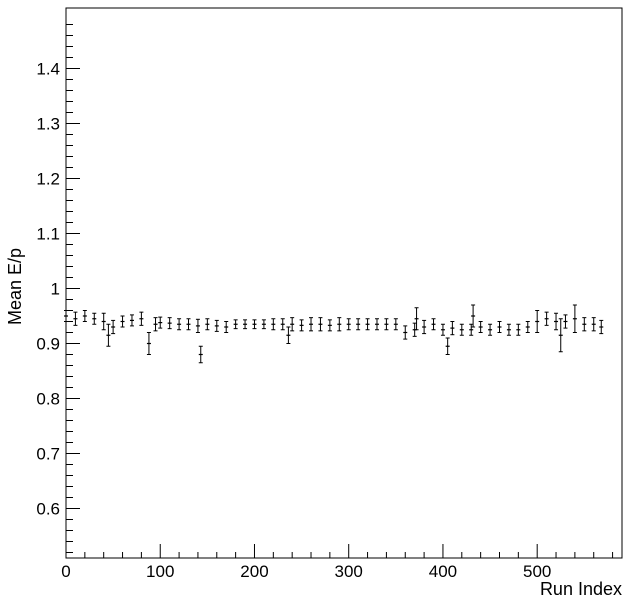 Image resolution: width=644 pixels, height=603 pixels. I want to click on x-tick-label: 400, so click(443, 571).